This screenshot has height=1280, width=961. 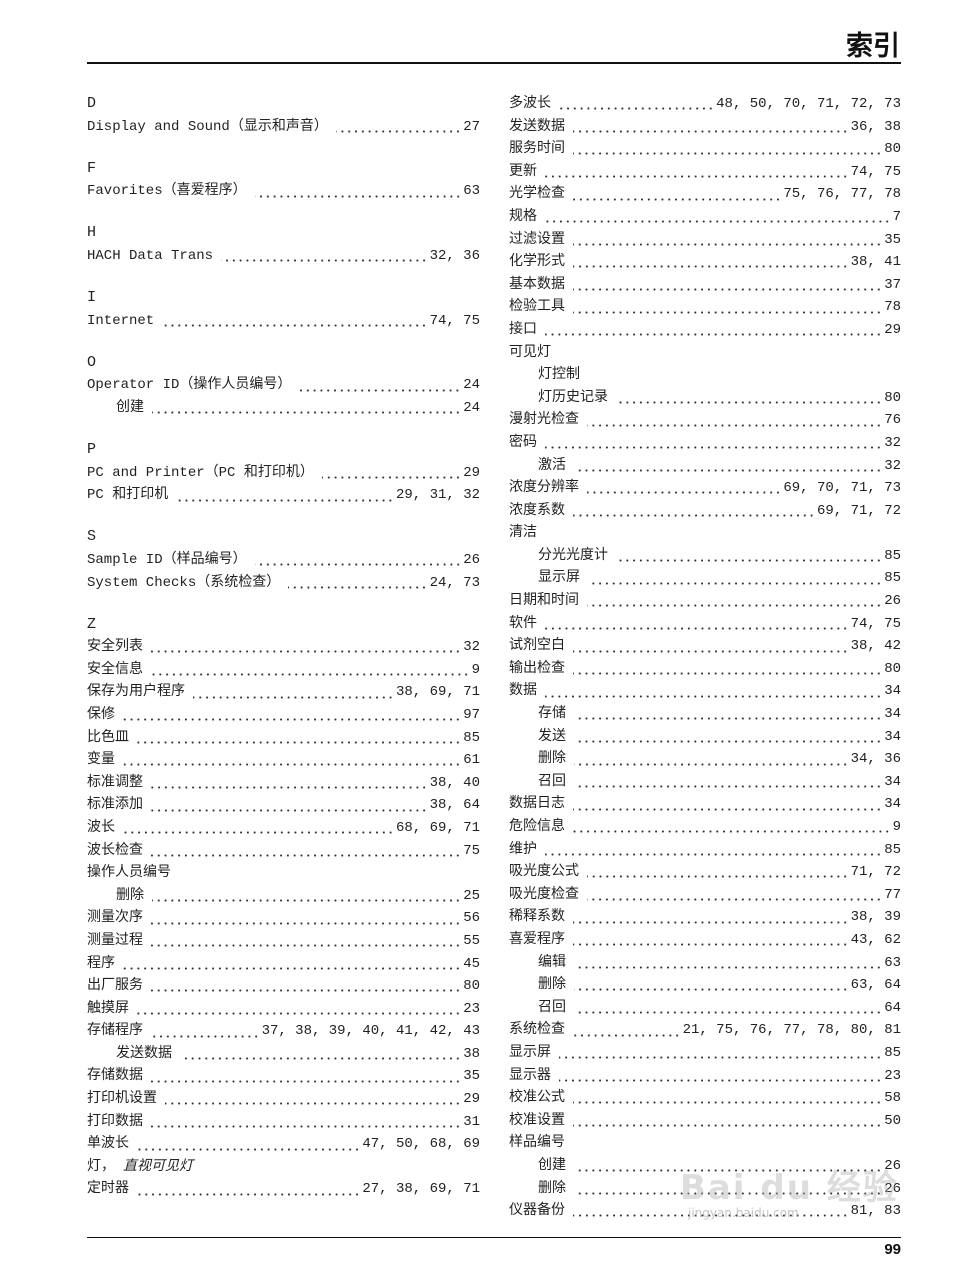 What do you see at coordinates (283, 738) in the screenshot?
I see `index-entry: 比色皿 85` at bounding box center [283, 738].